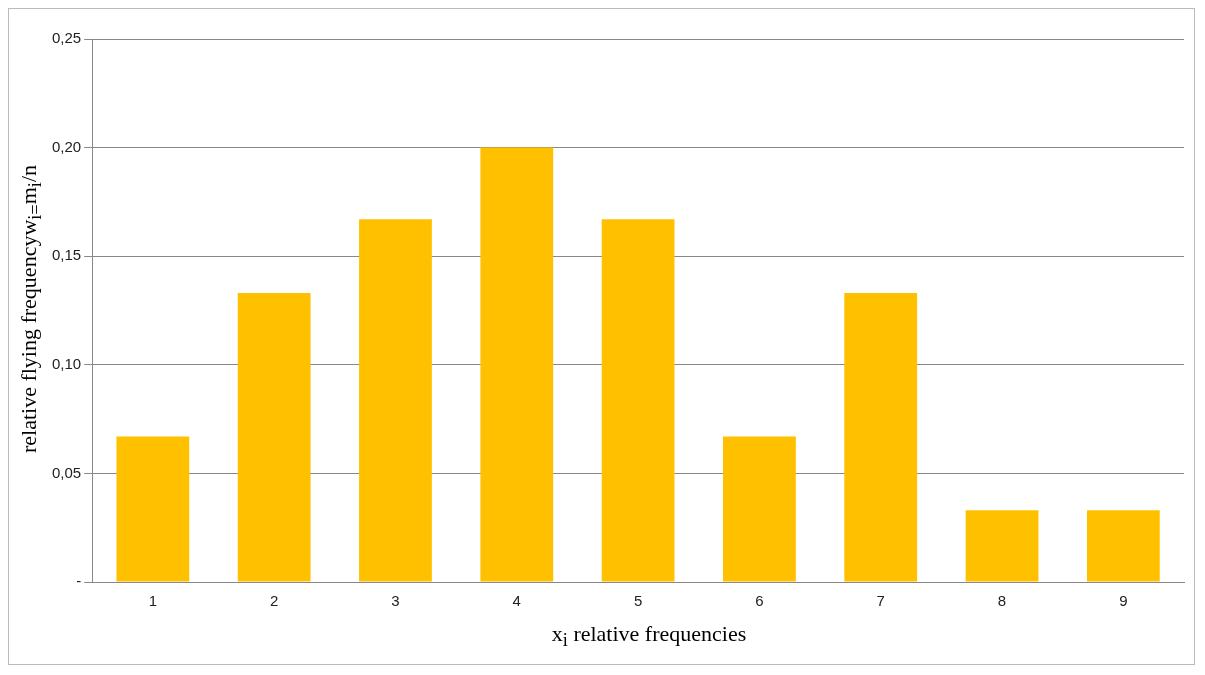 This screenshot has width=1205, height=675. What do you see at coordinates (66, 38) in the screenshot?
I see `y-tick-label: 0,25` at bounding box center [66, 38].